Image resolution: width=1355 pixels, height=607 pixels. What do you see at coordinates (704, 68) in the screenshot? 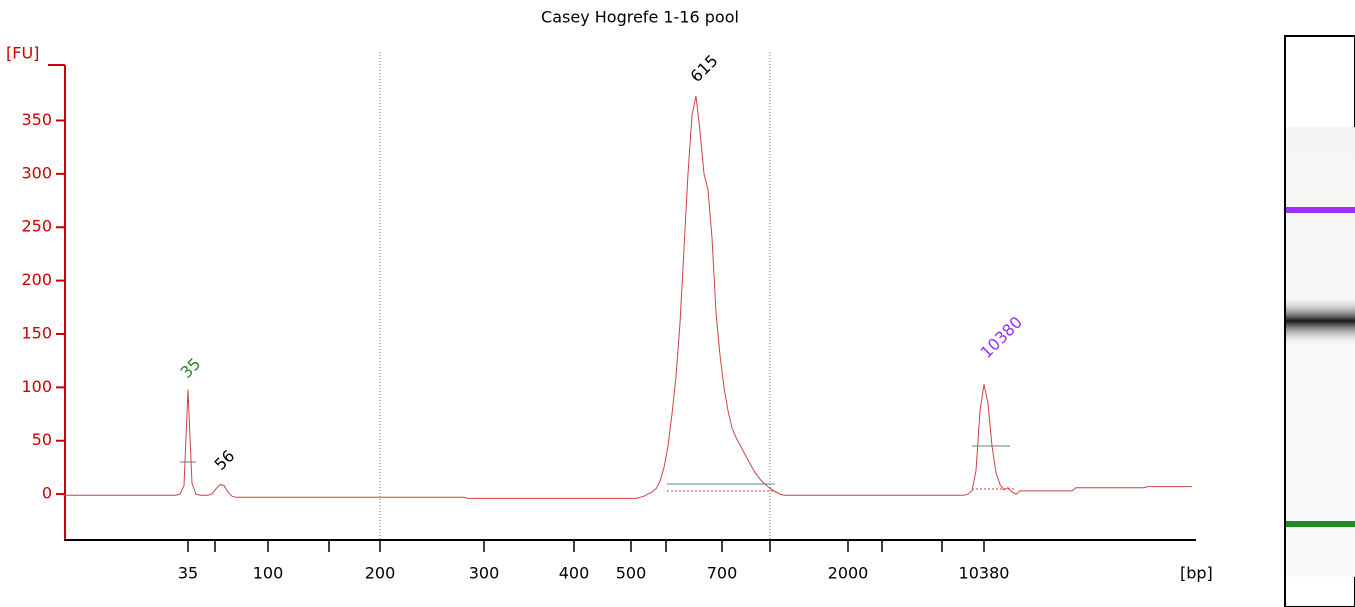
I see `peak-label: 615` at bounding box center [704, 68].